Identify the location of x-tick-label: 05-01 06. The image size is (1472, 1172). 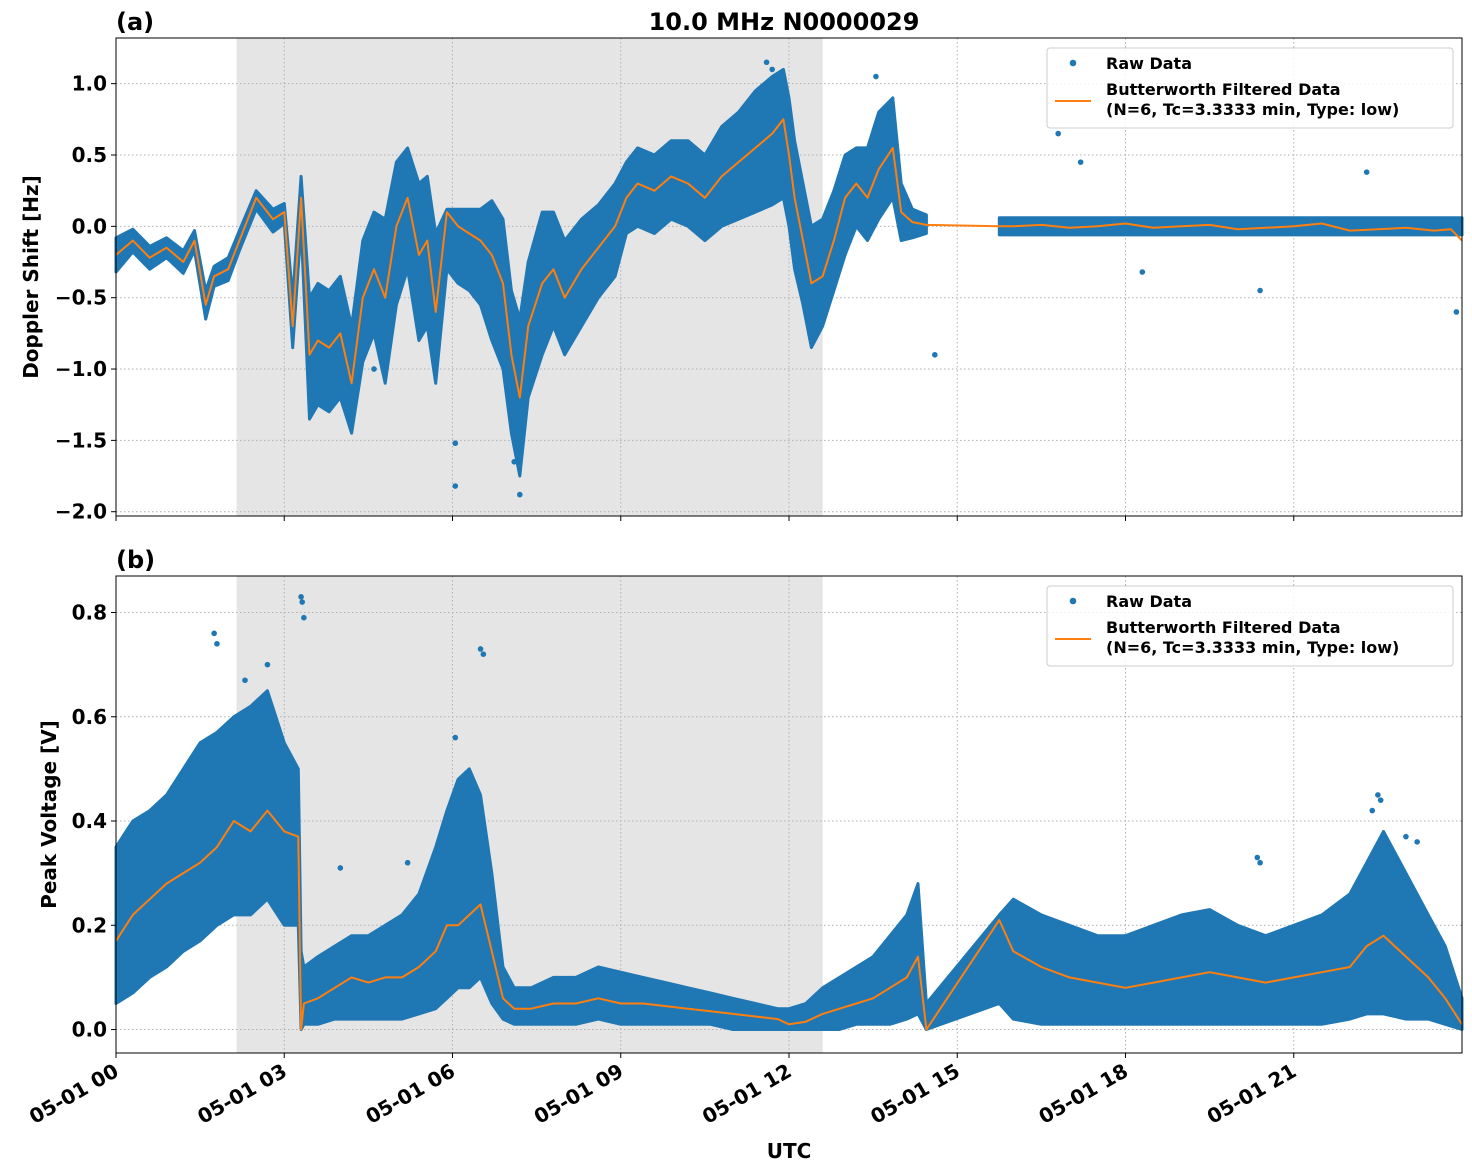
(410, 1094).